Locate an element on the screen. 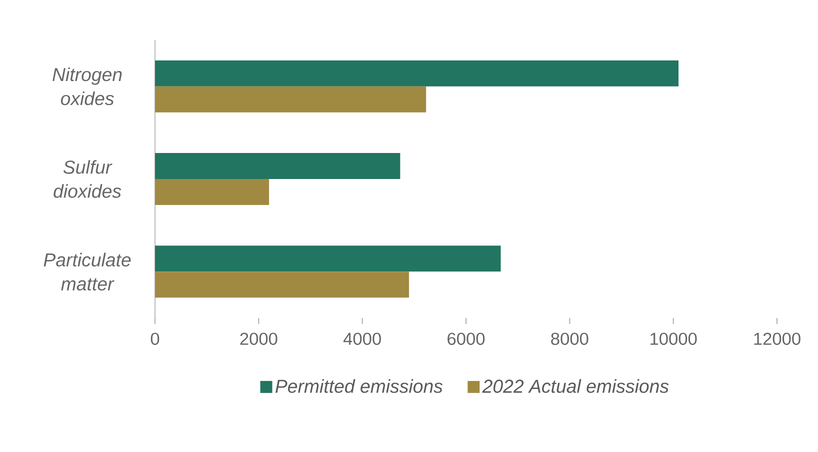  y-tick-label: Nitrogen oxides is located at coordinates (87, 86).